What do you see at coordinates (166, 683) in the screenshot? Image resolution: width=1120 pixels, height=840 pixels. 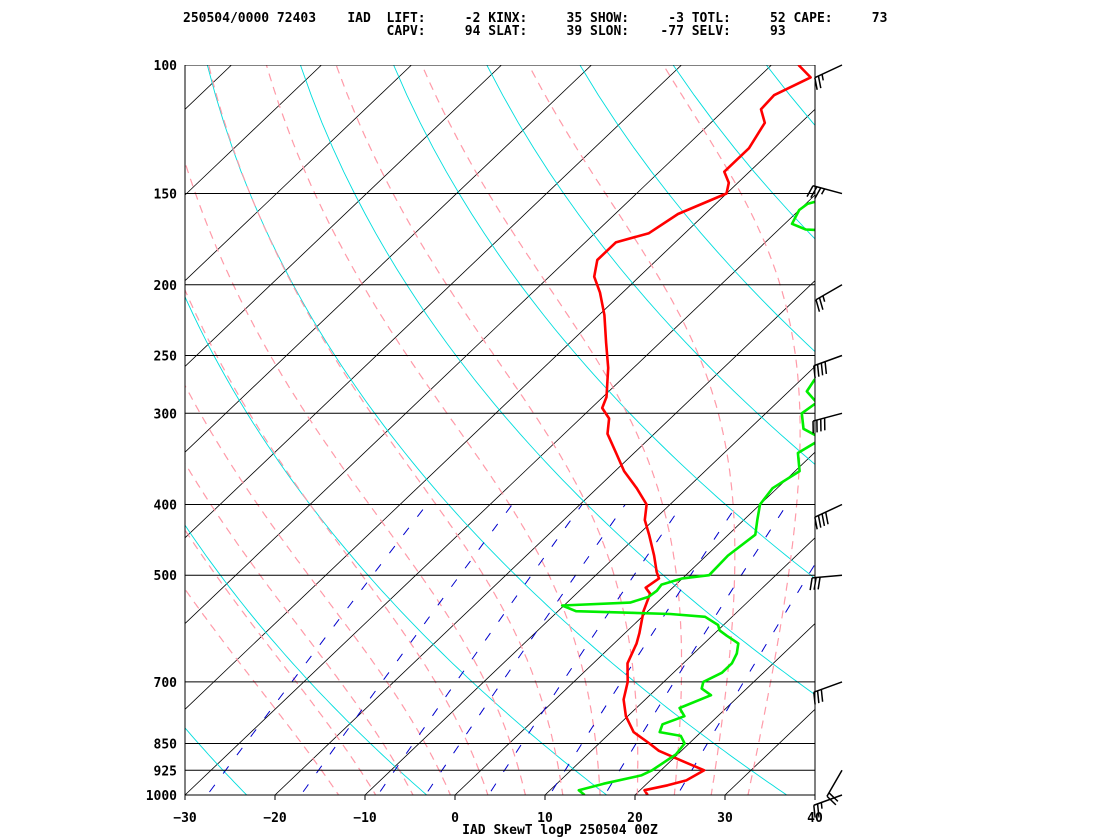 I see `pressure-tick-label: 700` at bounding box center [166, 683].